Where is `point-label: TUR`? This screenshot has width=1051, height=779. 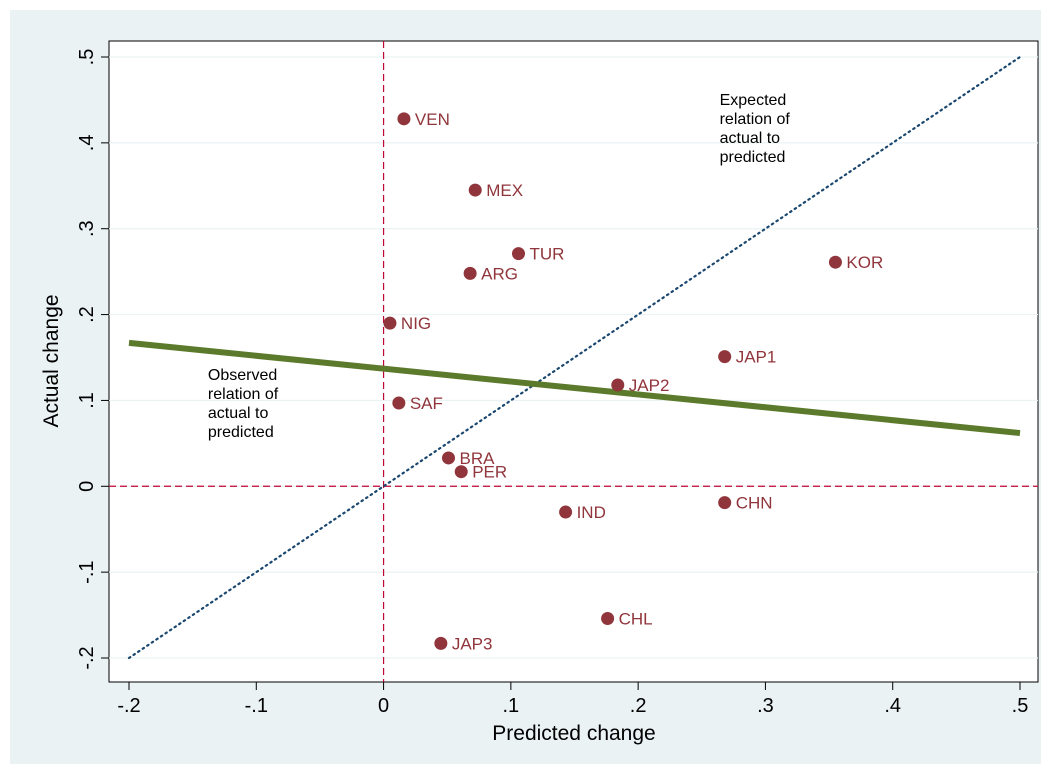 point-label: TUR is located at coordinates (546, 254).